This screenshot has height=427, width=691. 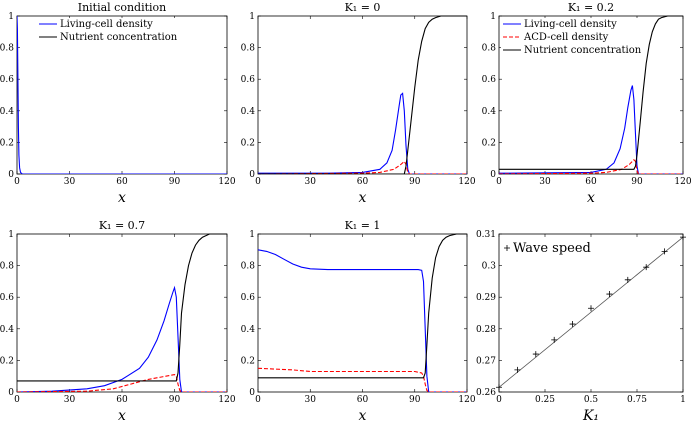 I want to click on x-tick-label: 1, so click(x=683, y=400).